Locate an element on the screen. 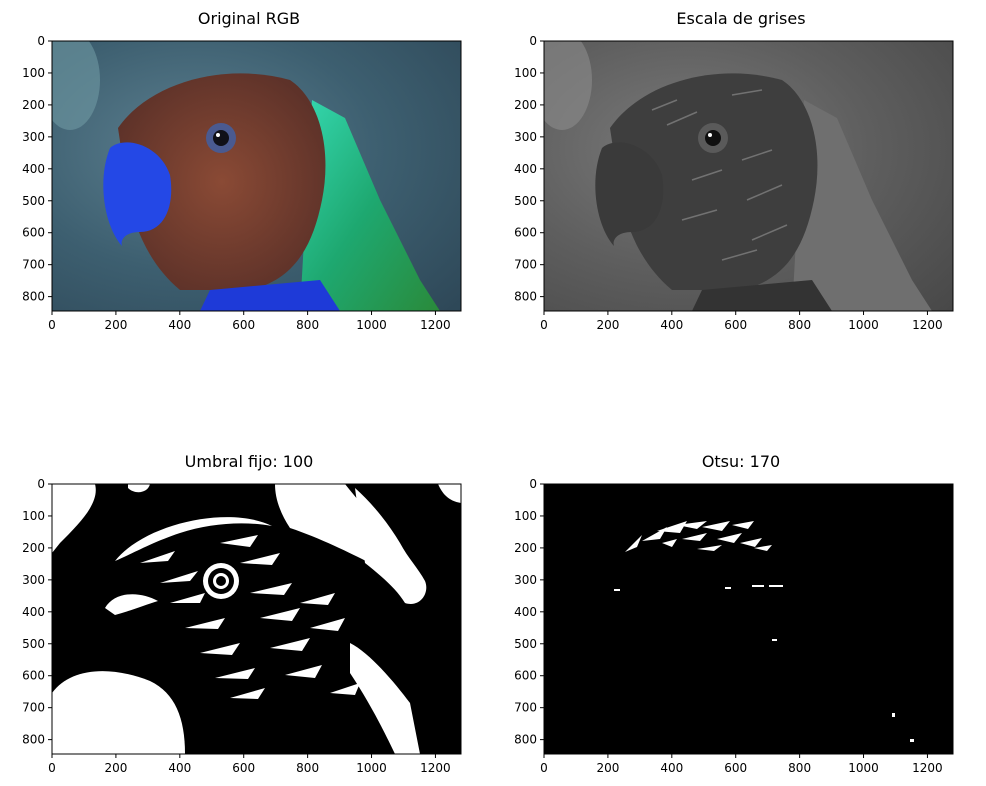  panel-title: Escala de grises is located at coordinates (740, 18).